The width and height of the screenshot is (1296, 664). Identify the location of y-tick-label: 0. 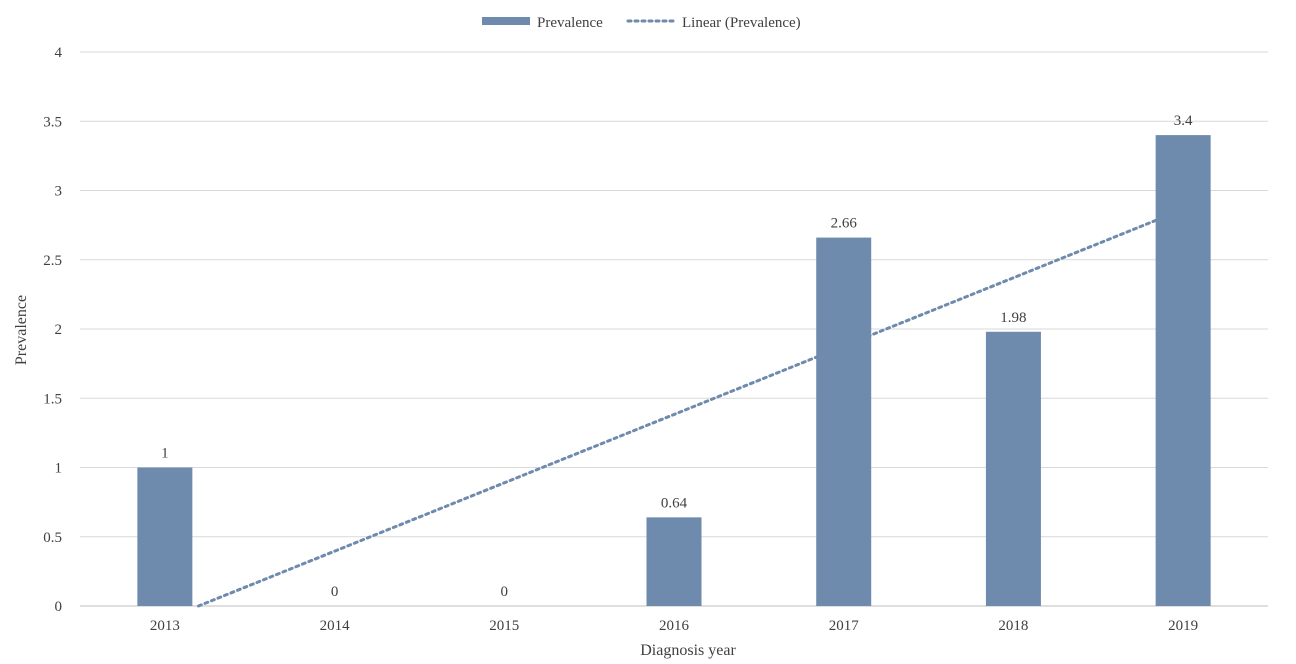
(59, 607).